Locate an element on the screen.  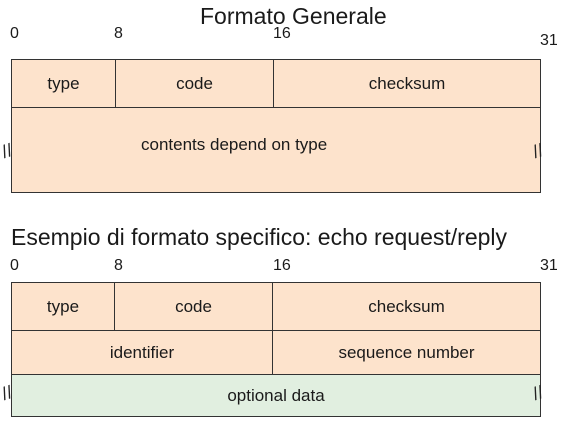
field-optional-data: optional data is located at coordinates (276, 396).